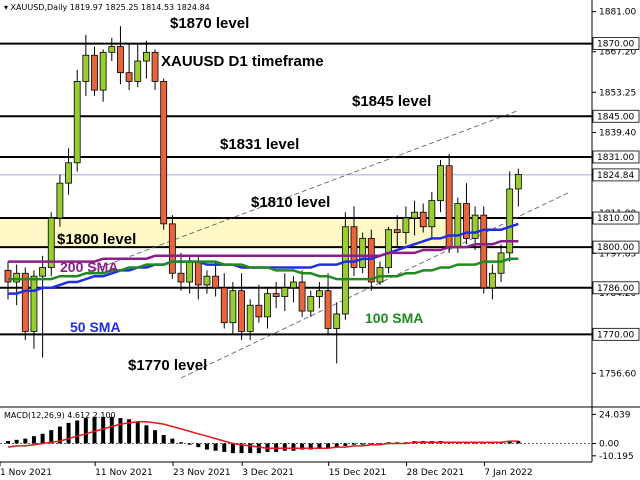 Image resolution: width=640 pixels, height=480 pixels. Describe the element at coordinates (617, 134) in the screenshot. I see `price-tick-label: 1839.40` at that location.